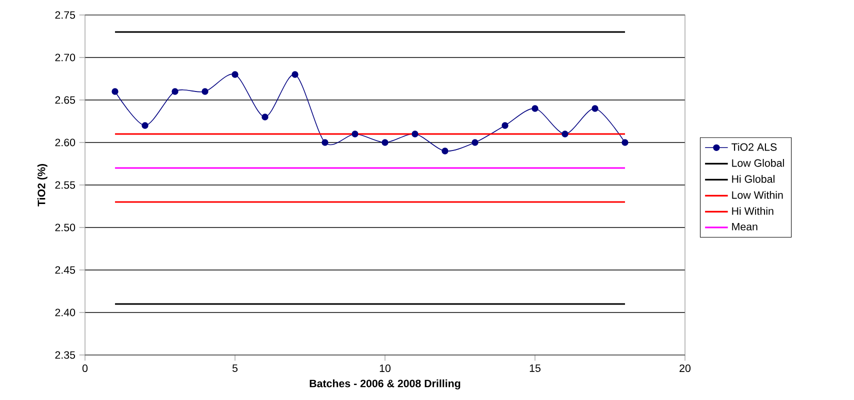  What do you see at coordinates (758, 162) in the screenshot?
I see `legend-label: Low Global` at bounding box center [758, 162].